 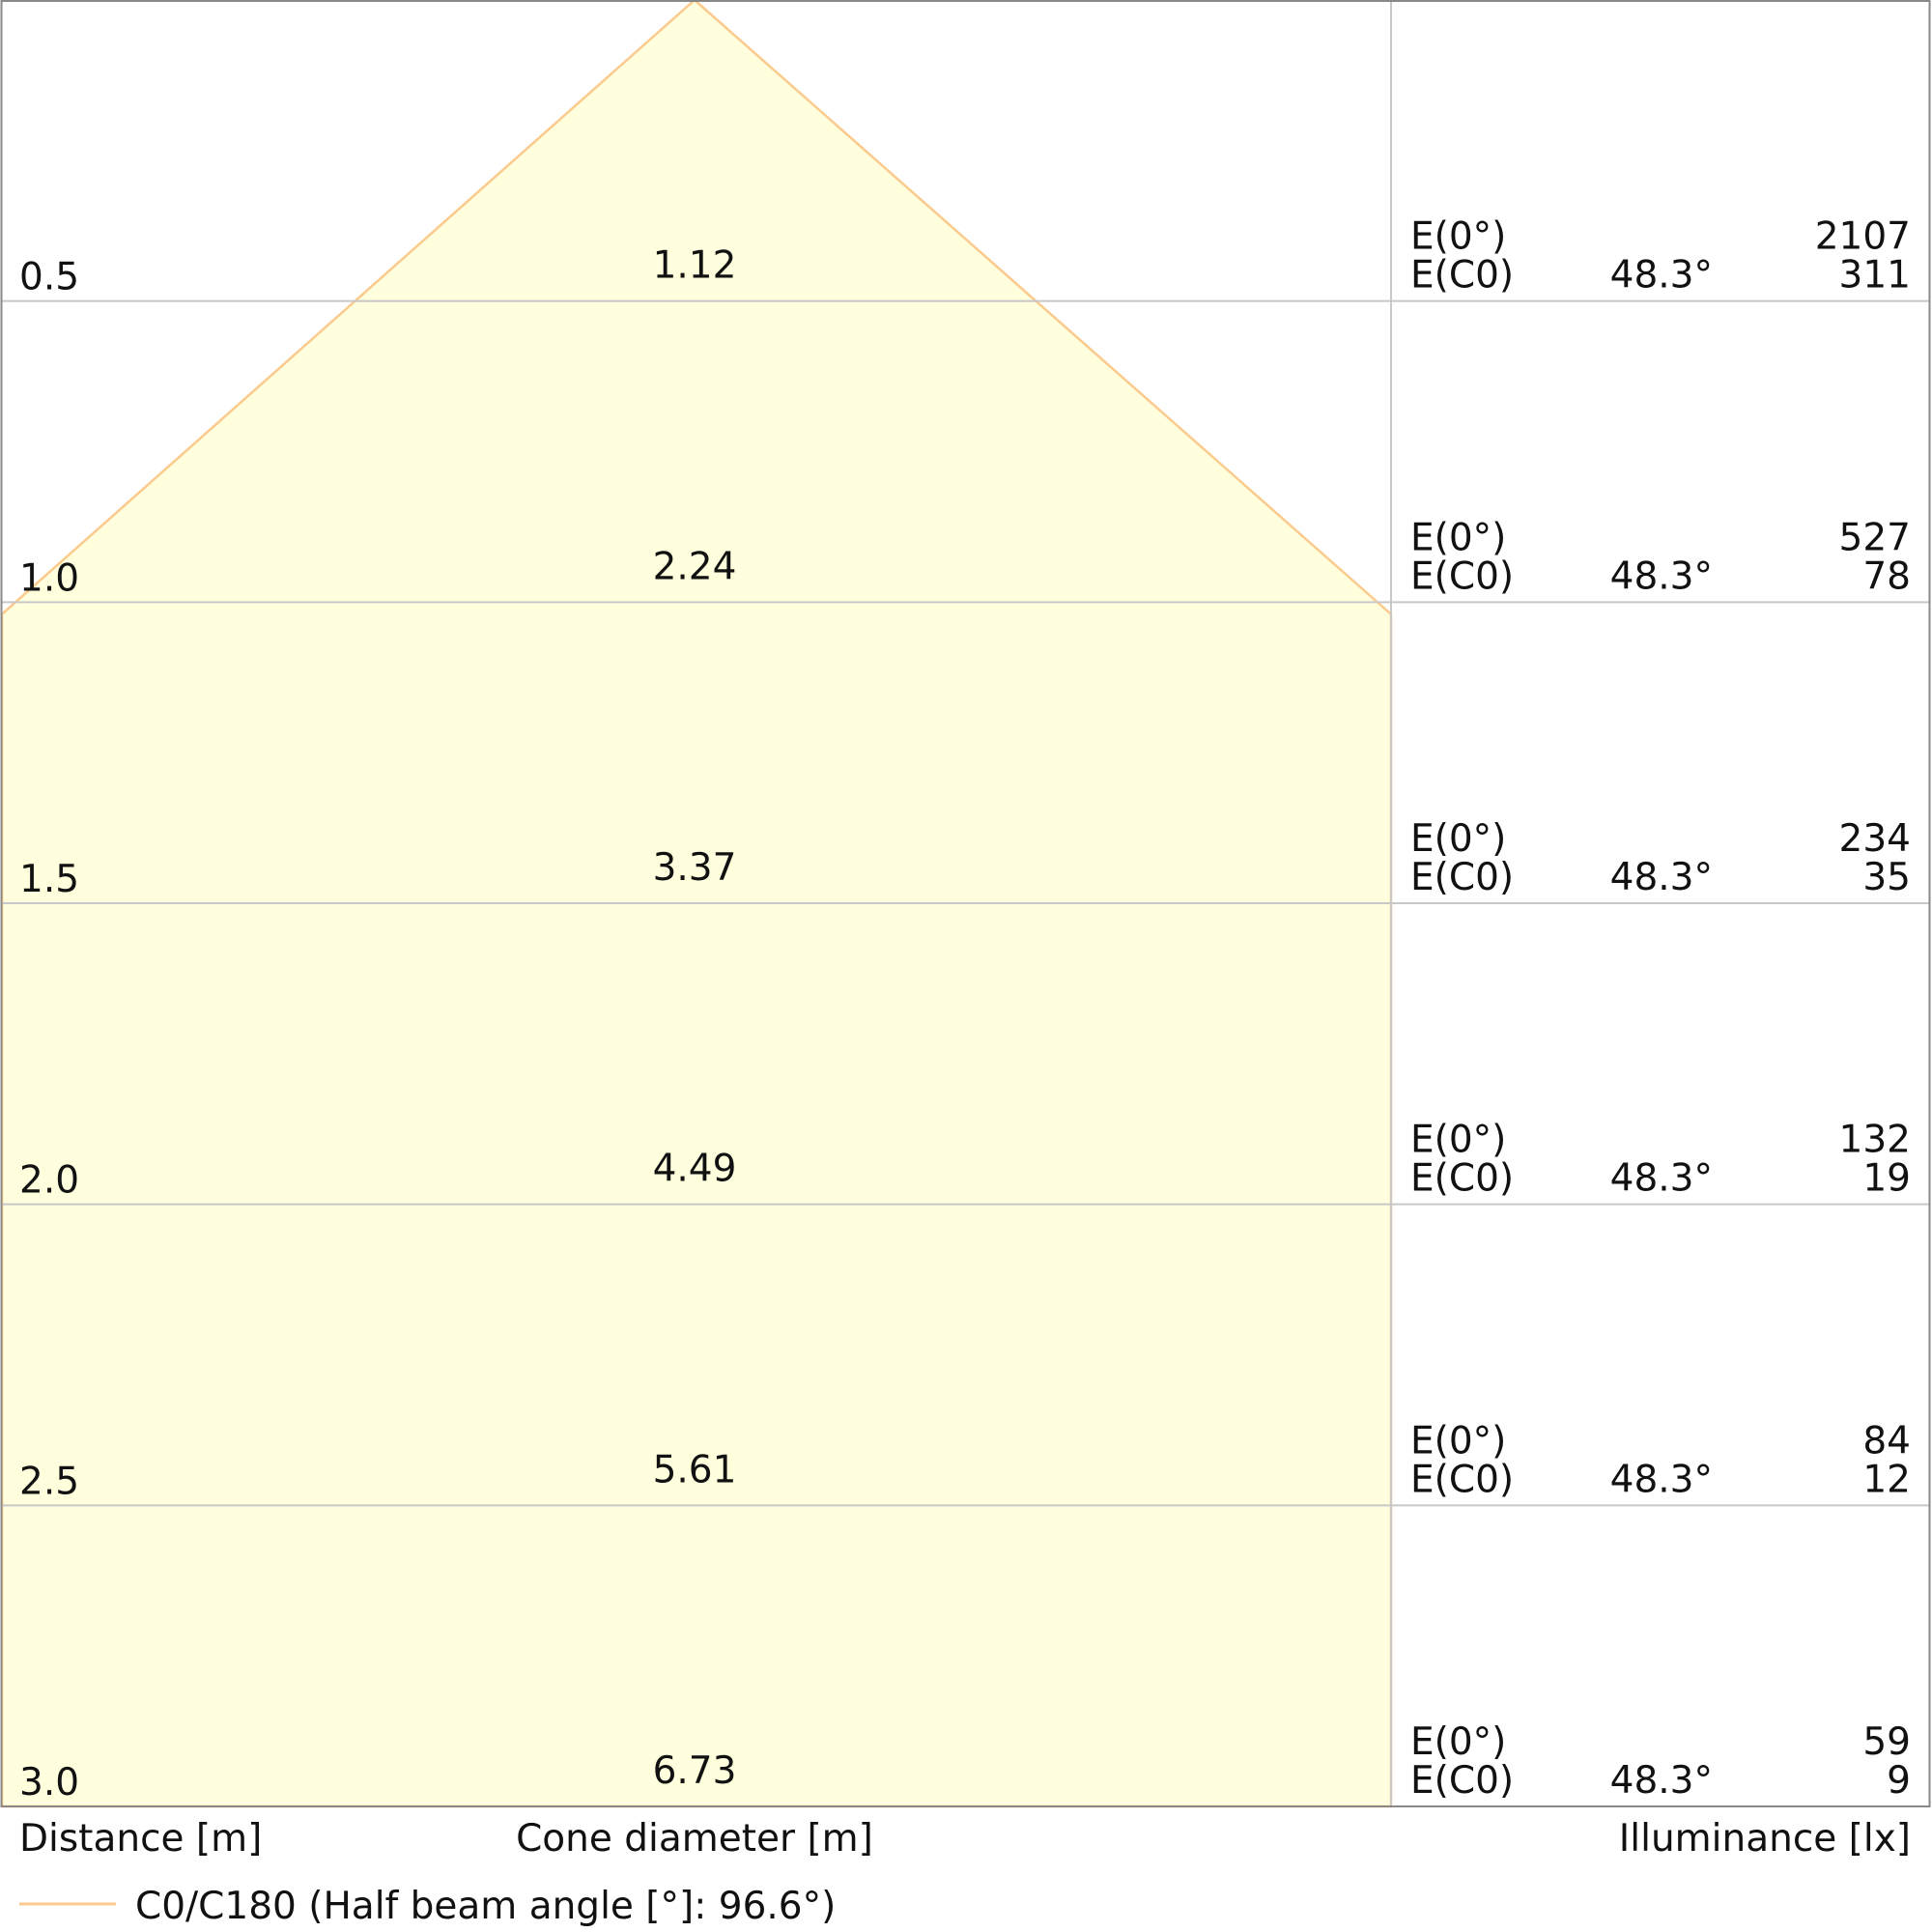 I want to click on e0-value: 59, so click(x=1886, y=1742).